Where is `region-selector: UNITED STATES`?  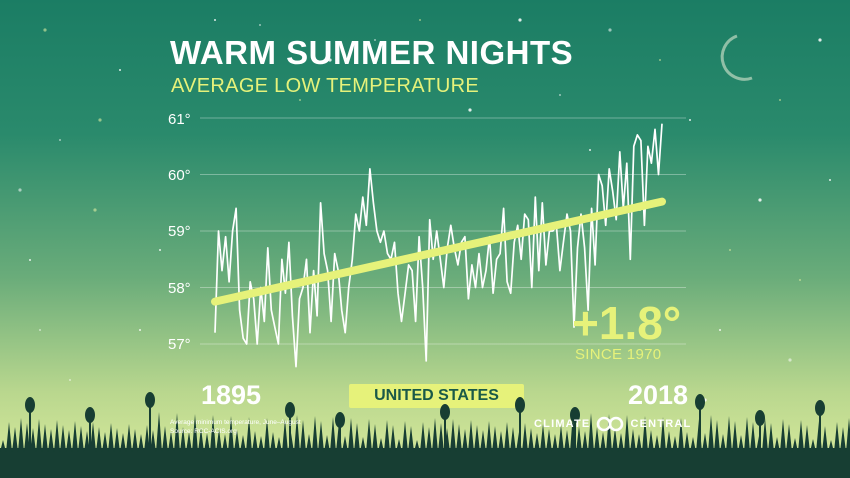 region-selector: UNITED STATES is located at coordinates (436, 396).